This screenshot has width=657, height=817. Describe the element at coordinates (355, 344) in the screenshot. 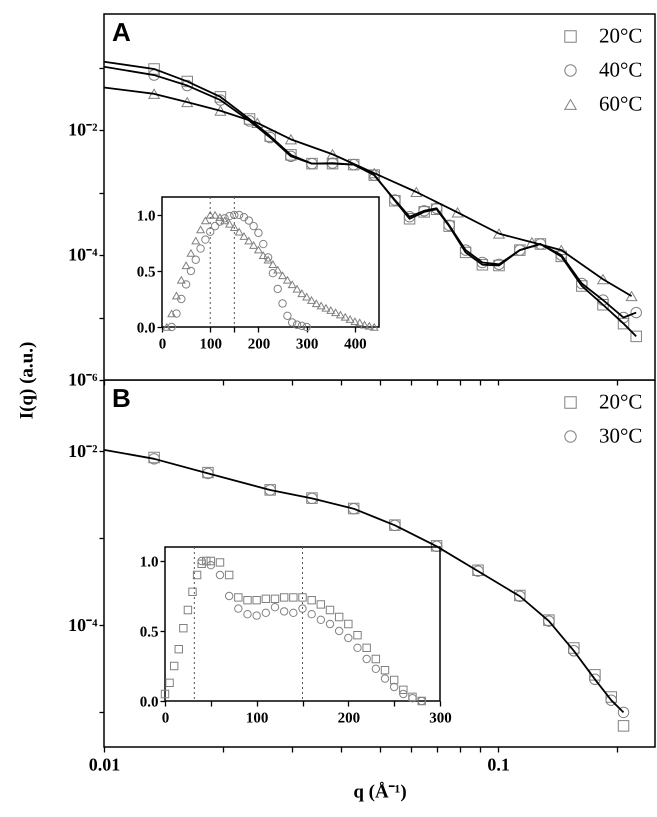

I see `x-tick-label: 400` at that location.